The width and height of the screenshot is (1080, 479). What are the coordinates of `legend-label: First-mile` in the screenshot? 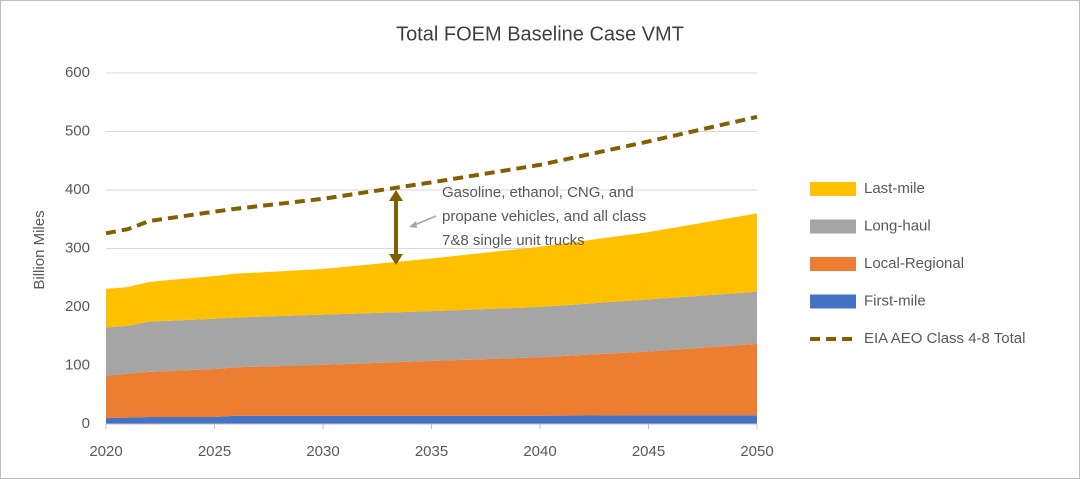 It's located at (895, 300).